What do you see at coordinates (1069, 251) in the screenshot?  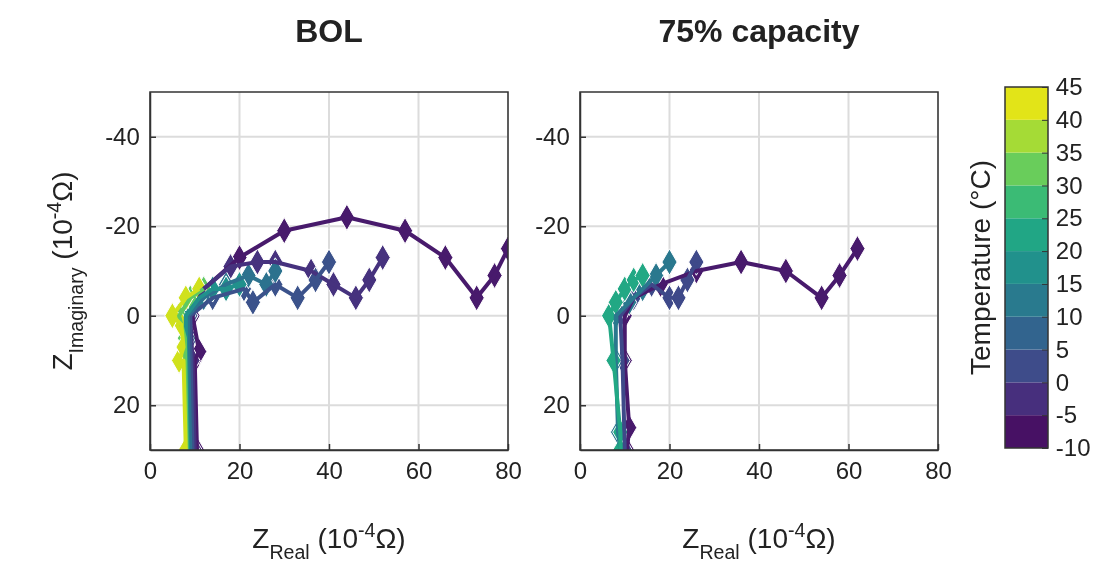 I see `color-bar-label: 20` at bounding box center [1069, 251].